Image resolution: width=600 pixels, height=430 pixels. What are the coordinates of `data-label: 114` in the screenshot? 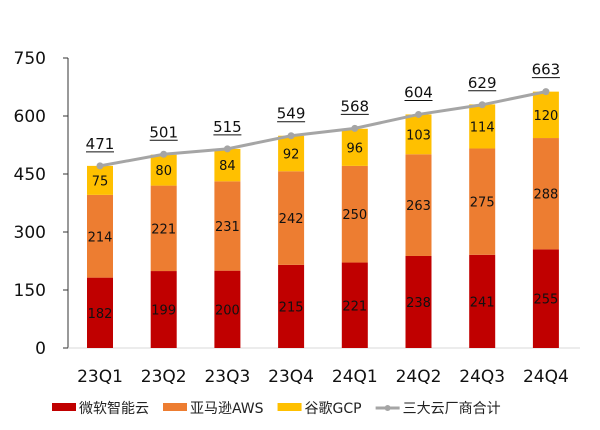 It's located at (482, 127).